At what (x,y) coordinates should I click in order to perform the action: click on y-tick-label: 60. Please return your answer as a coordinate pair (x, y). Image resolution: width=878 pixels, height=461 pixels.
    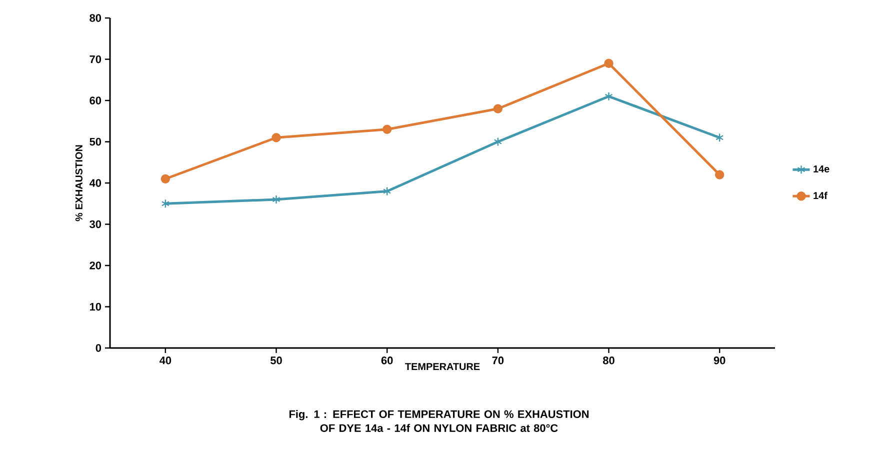
    Looking at the image, I should click on (96, 100).